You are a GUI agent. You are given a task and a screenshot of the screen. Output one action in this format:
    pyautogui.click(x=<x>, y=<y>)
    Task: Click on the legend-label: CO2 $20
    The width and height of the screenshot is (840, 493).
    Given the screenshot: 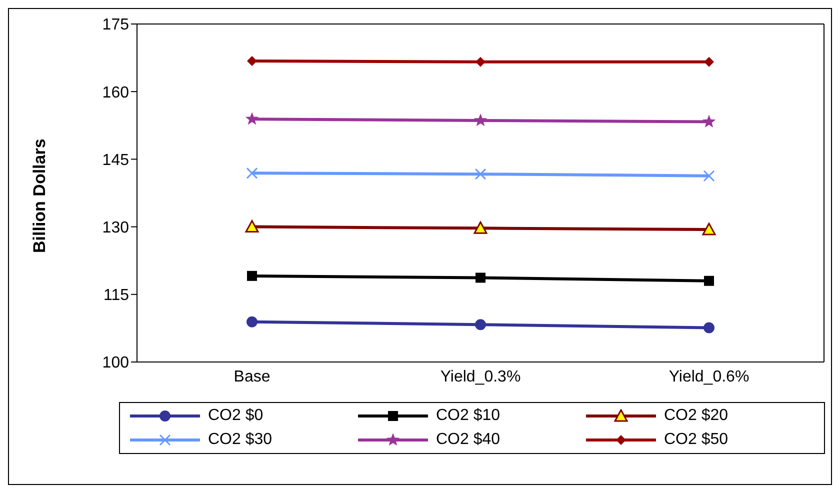 What is the action you would take?
    pyautogui.click(x=696, y=416)
    